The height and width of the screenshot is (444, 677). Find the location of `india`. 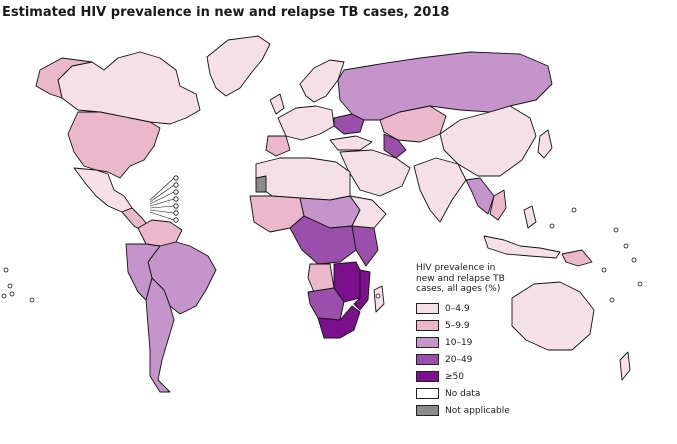

india is located at coordinates (440, 190).